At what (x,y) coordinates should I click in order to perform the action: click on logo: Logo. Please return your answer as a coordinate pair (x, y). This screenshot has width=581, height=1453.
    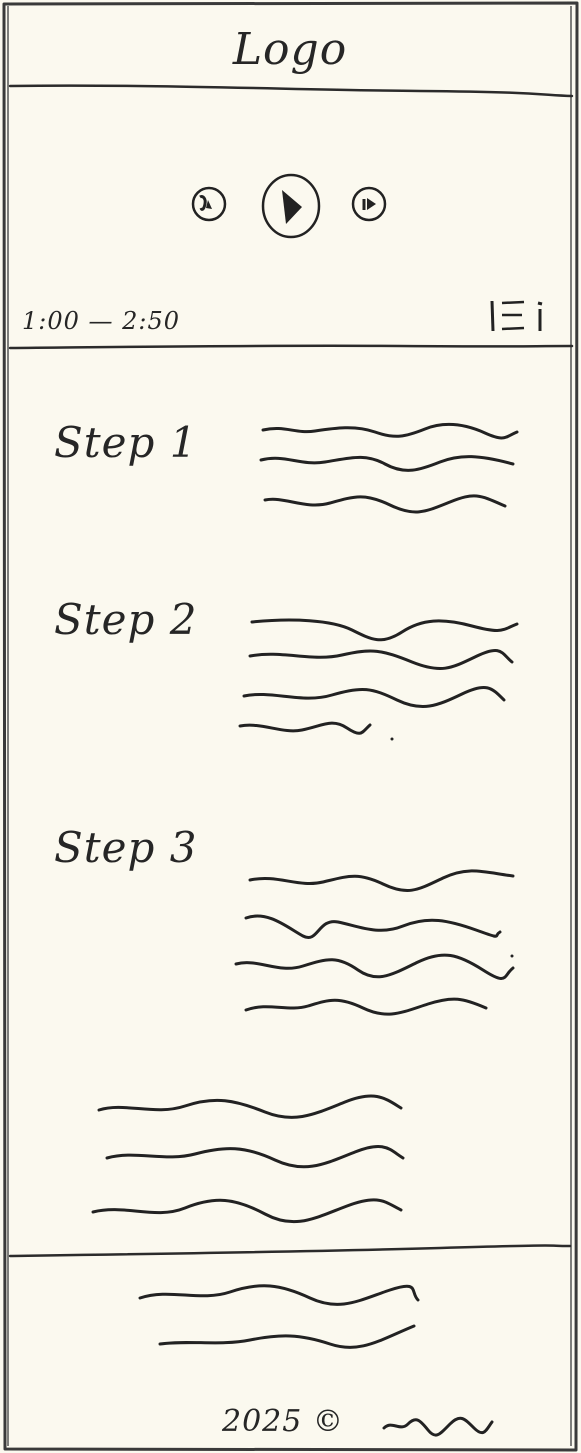
    Looking at the image, I should click on (290, 49).